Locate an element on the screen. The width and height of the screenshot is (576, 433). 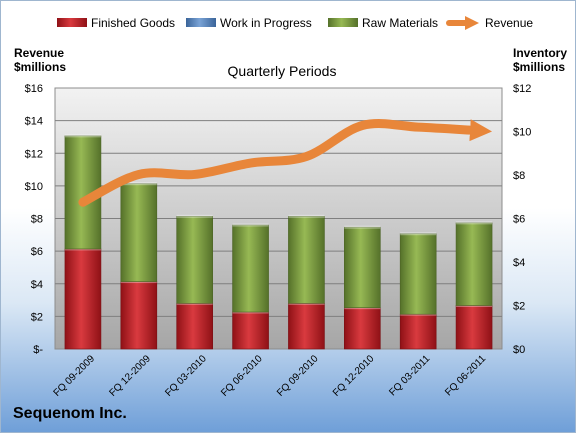
legend-swatch-raw-materials is located at coordinates (343, 22).